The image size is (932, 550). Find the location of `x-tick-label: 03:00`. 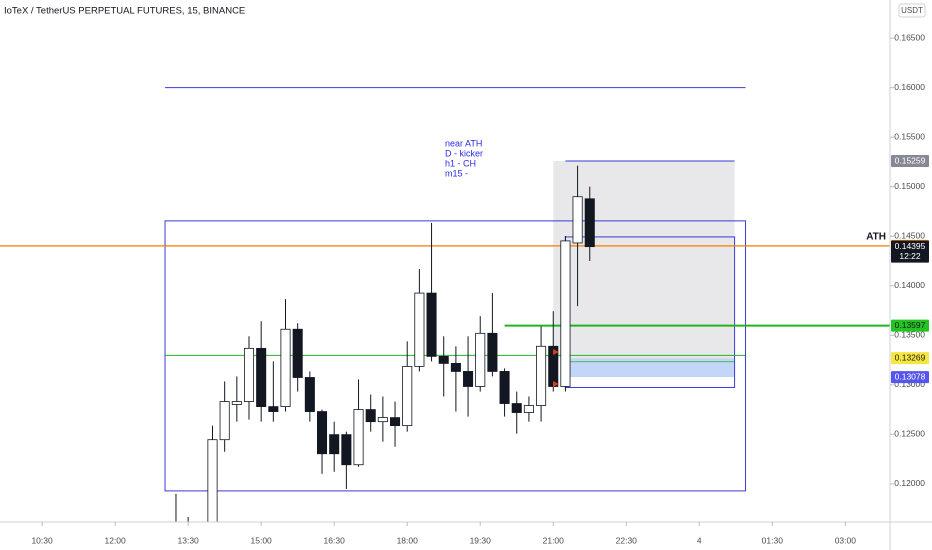

x-tick-label: 03:00 is located at coordinates (846, 540).